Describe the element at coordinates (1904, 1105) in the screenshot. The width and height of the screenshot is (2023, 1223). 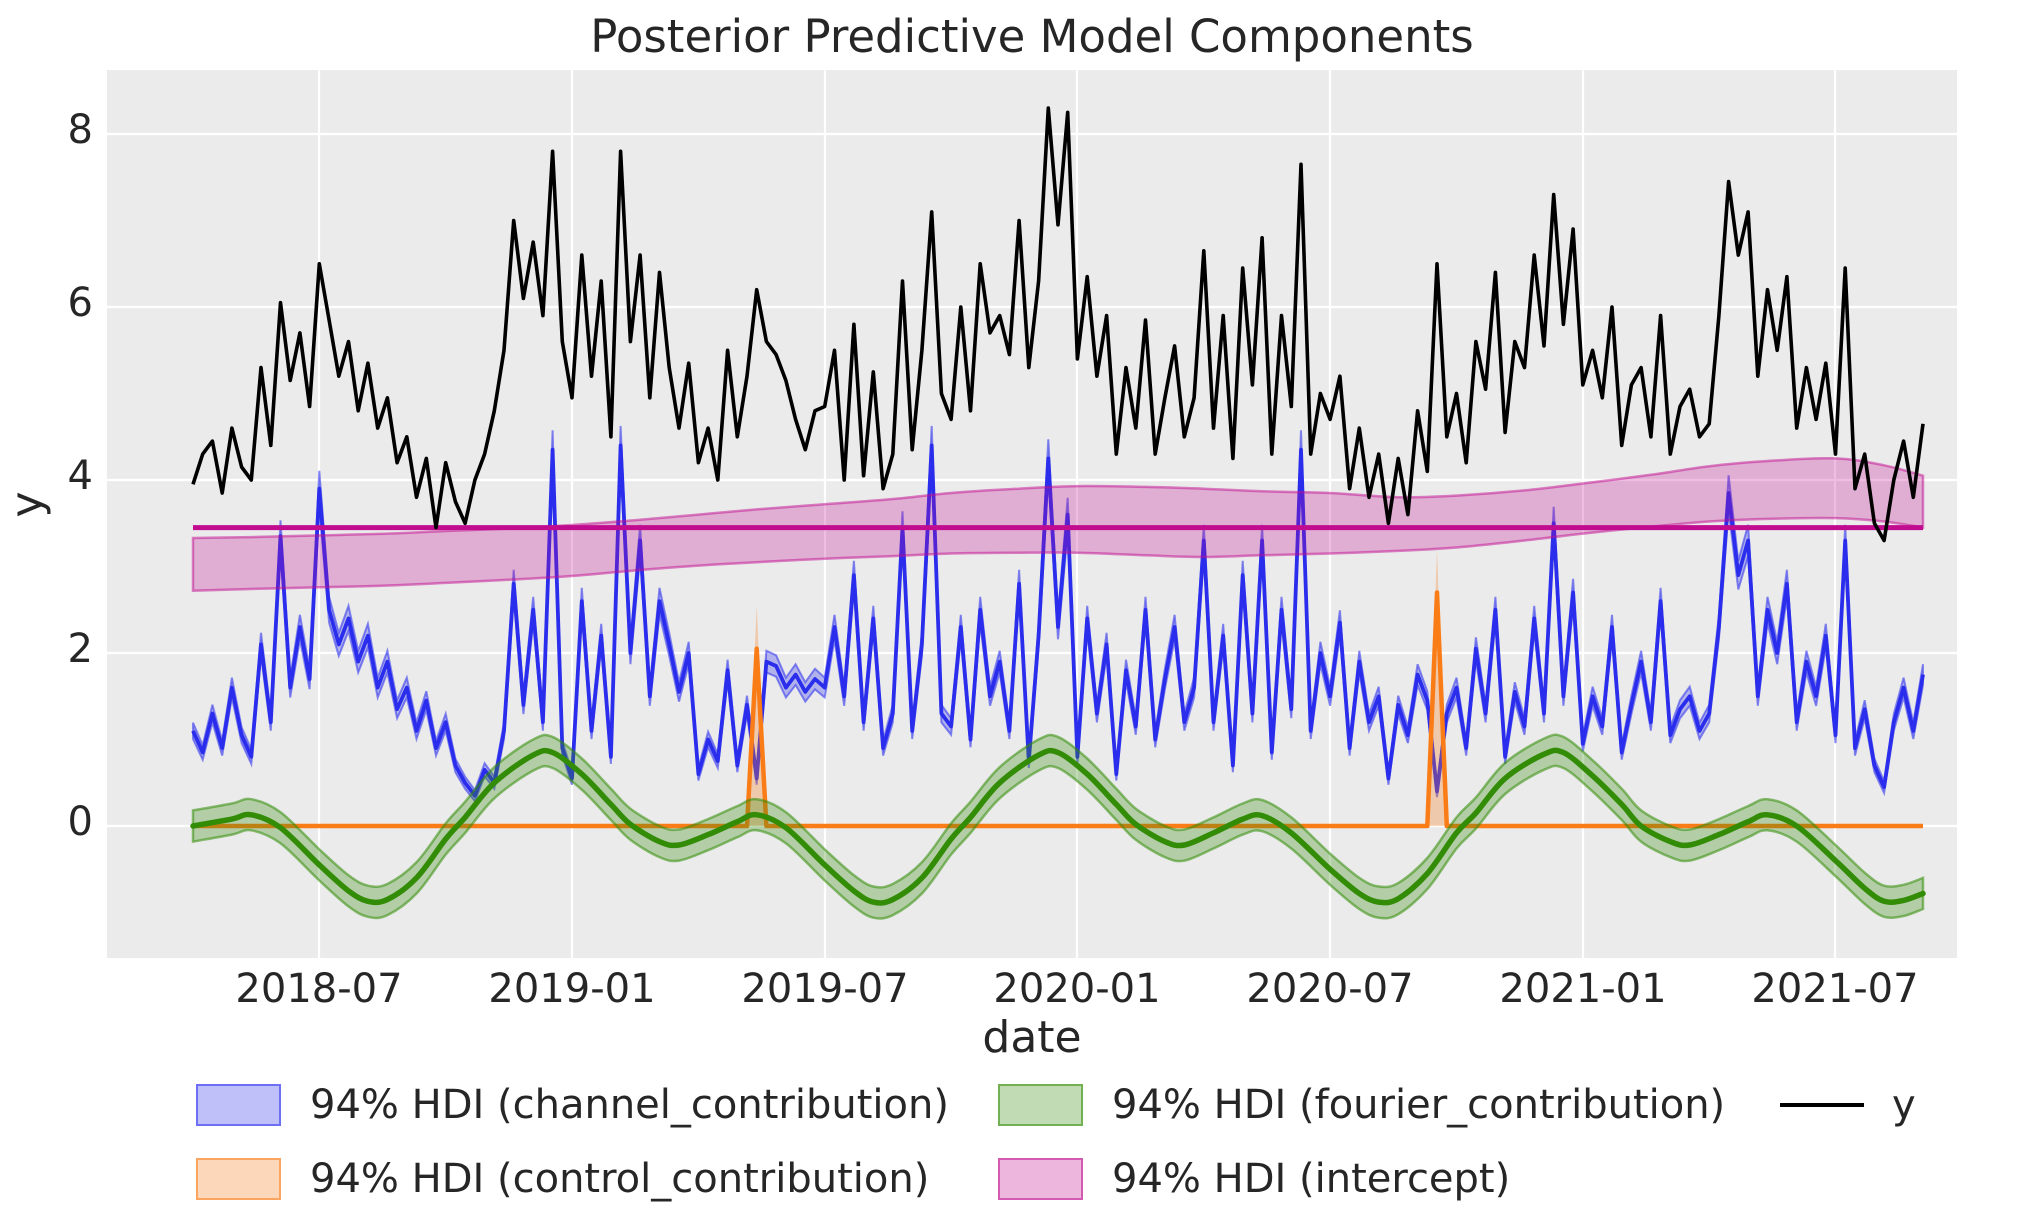
I see `legend-label: y` at that location.